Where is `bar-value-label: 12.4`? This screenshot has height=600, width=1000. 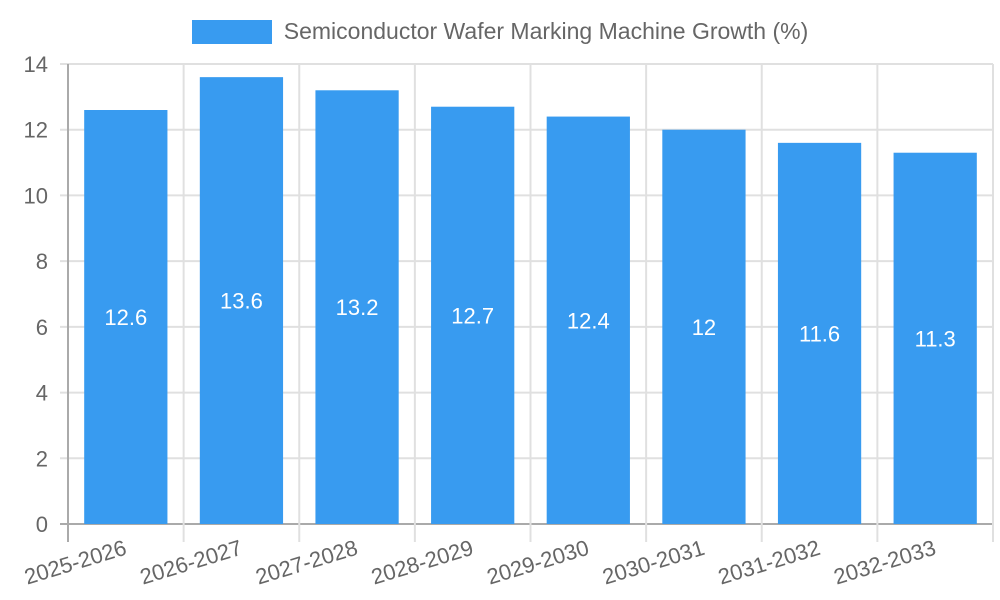
bar-value-label: 12.4 is located at coordinates (588, 320).